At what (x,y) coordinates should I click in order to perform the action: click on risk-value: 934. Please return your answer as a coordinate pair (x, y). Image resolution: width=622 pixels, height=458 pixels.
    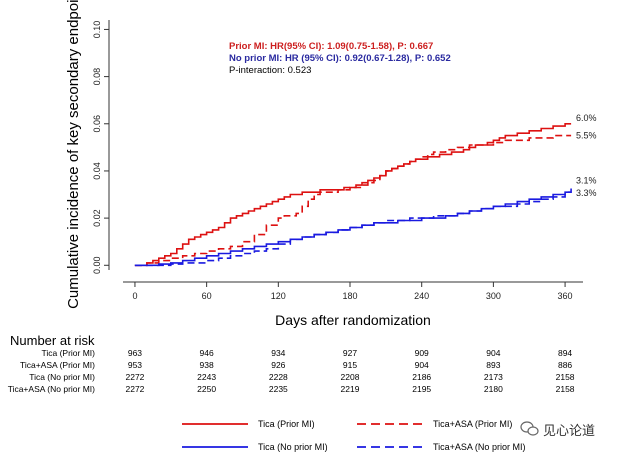
    Looking at the image, I should click on (278, 353).